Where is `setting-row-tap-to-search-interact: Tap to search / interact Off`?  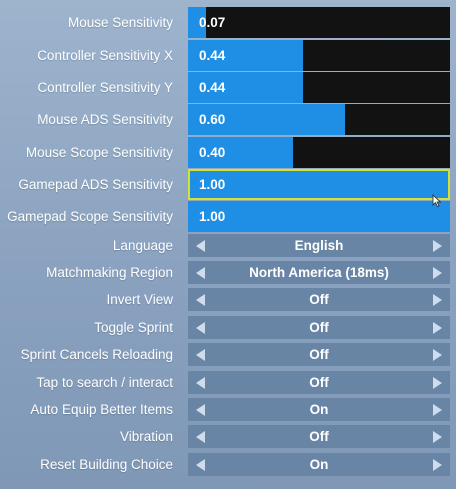
setting-row-tap-to-search-interact: Tap to search / interact Off is located at coordinates (228, 382).